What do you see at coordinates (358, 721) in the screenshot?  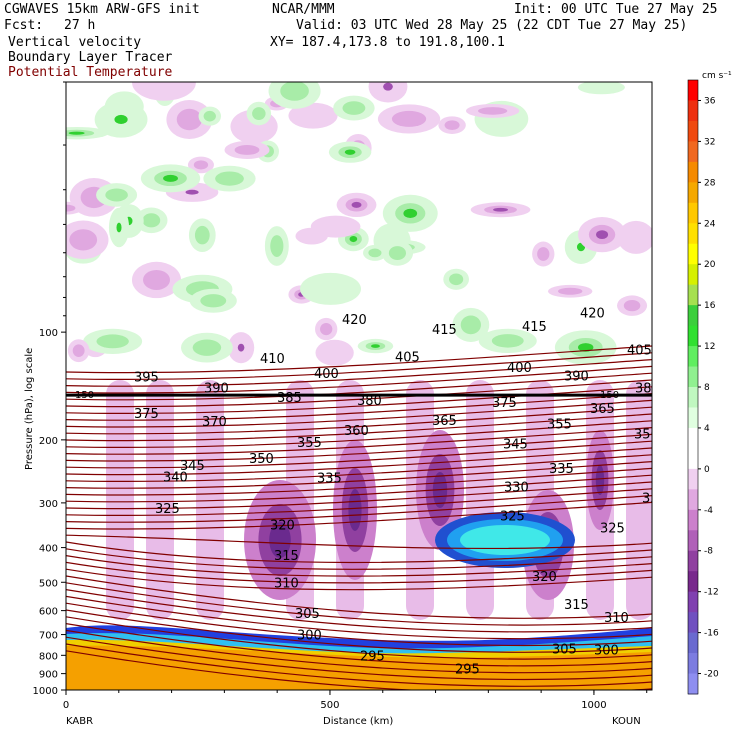 I see `x-axis-title: Distance (km)` at bounding box center [358, 721].